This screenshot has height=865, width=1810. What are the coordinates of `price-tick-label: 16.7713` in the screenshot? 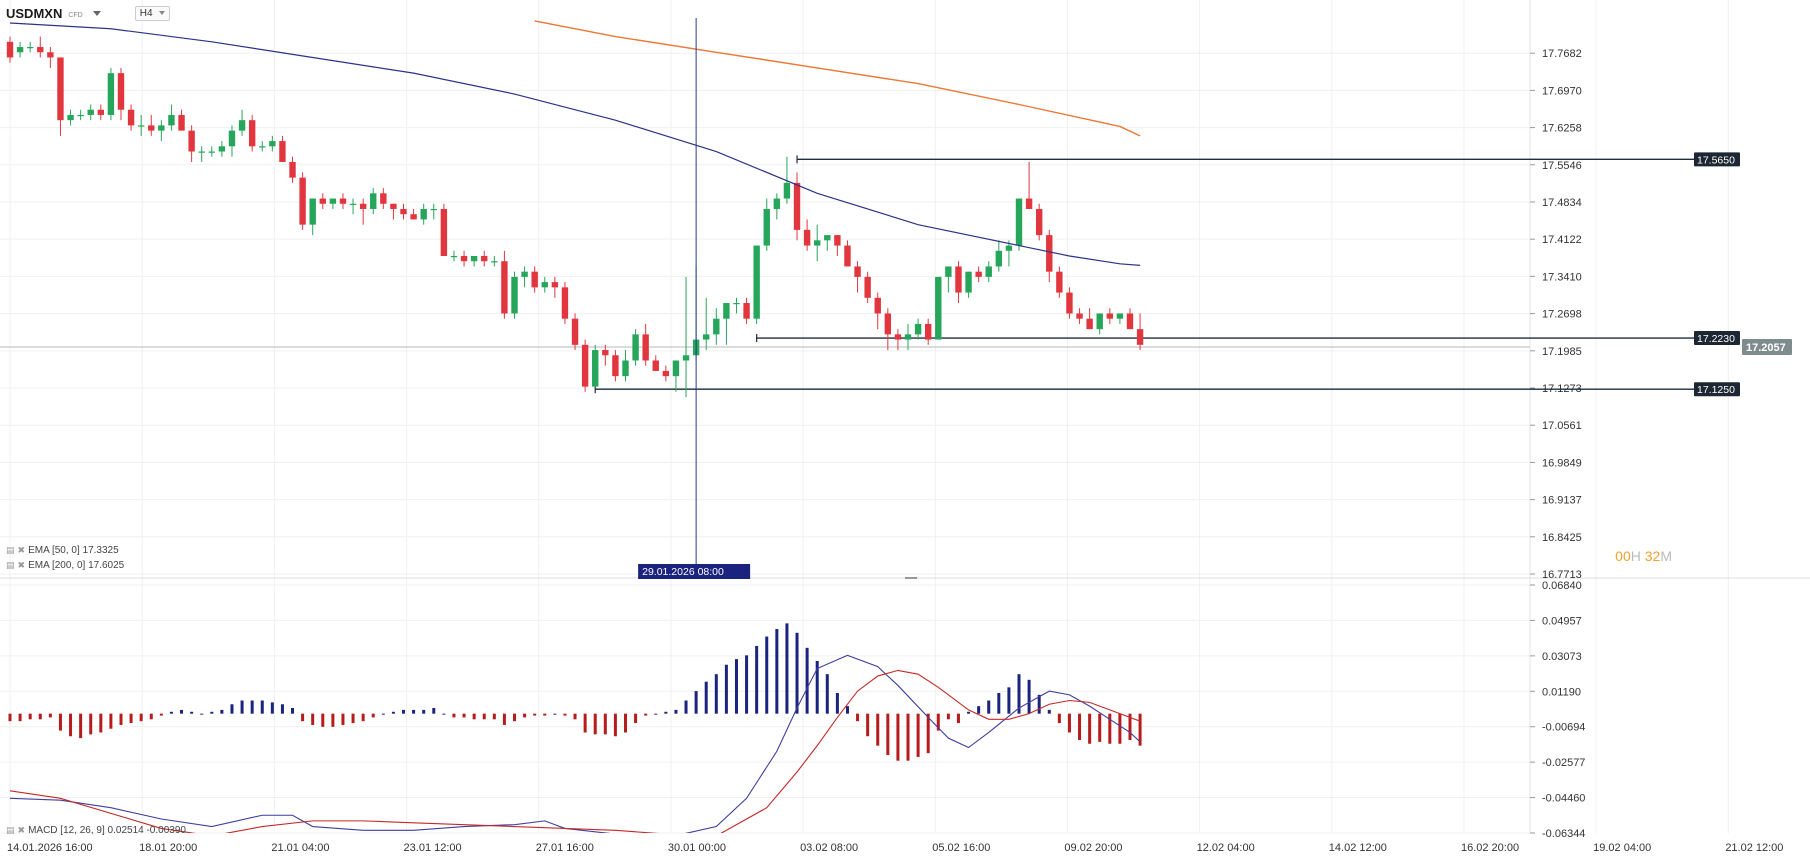 It's located at (1562, 575).